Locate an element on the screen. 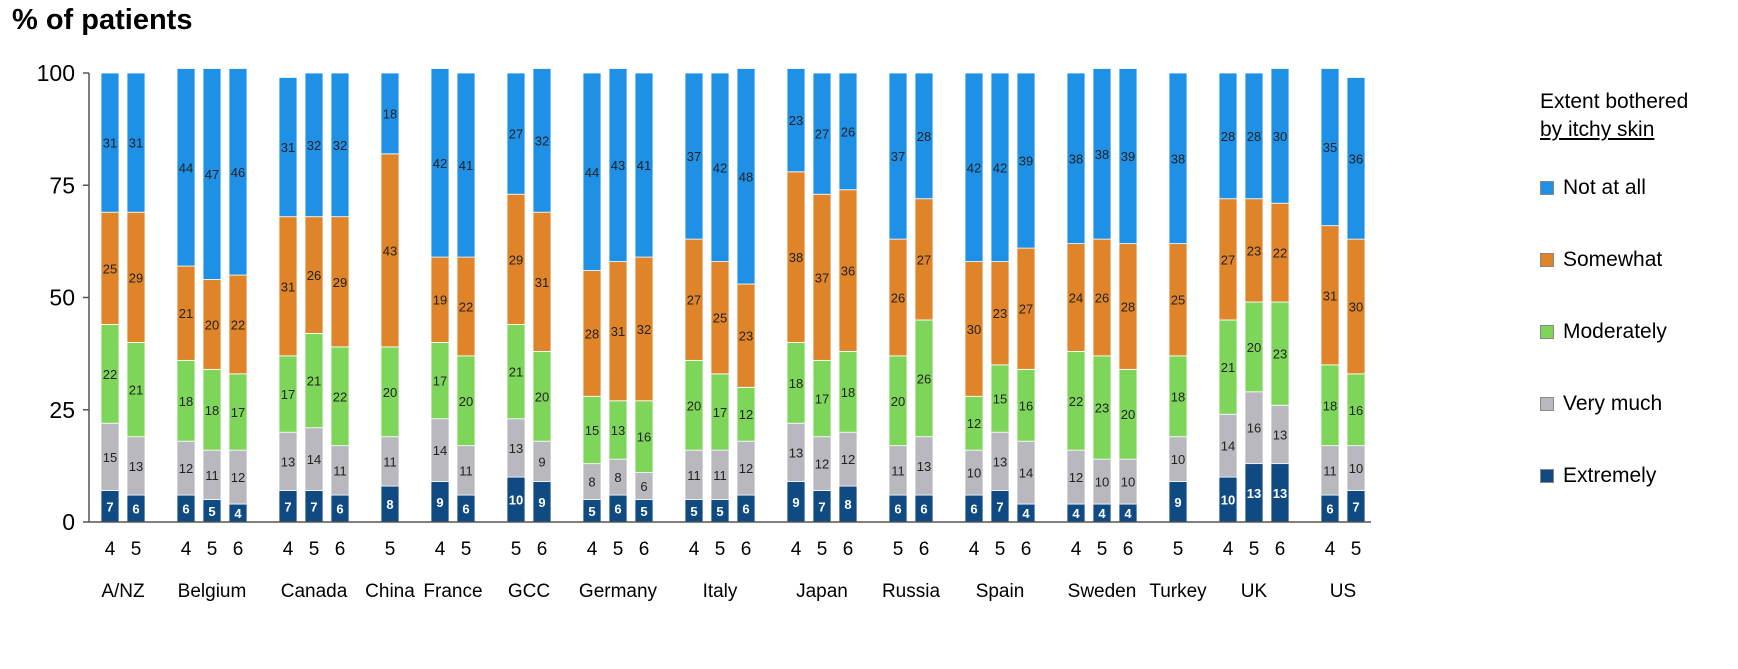 The height and width of the screenshot is (669, 1738). group-label: US is located at coordinates (1343, 591).